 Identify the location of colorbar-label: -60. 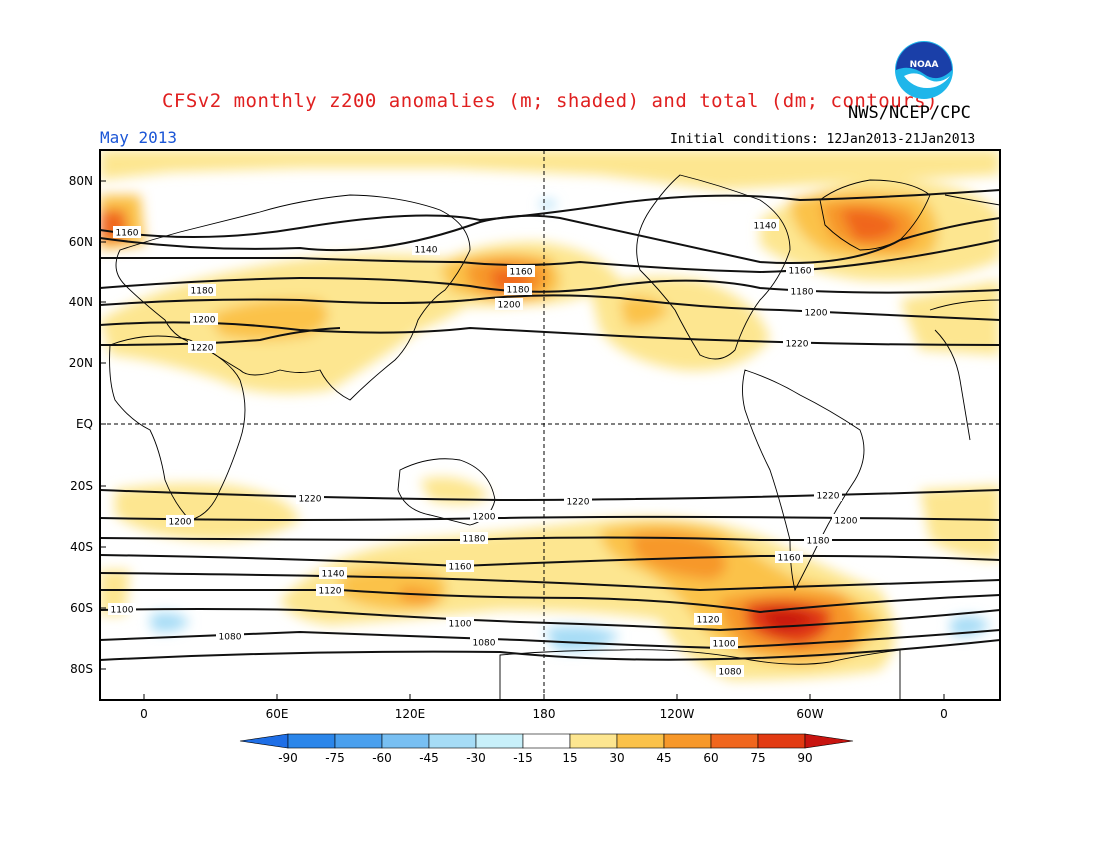
(382, 758).